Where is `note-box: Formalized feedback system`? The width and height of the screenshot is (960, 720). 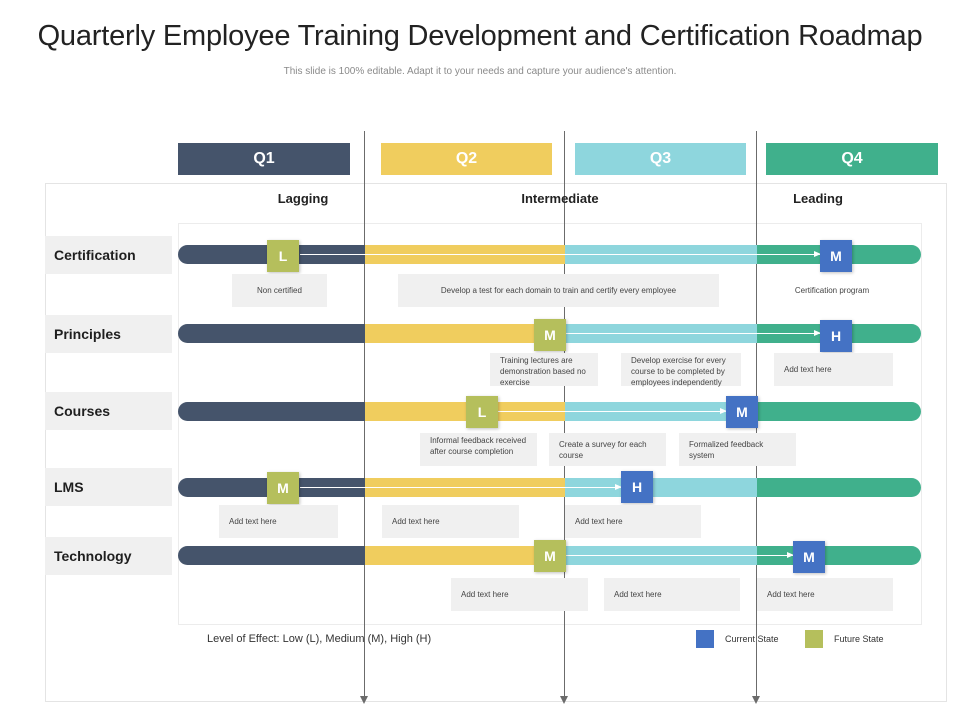
note-box: Formalized feedback system is located at coordinates (737, 449).